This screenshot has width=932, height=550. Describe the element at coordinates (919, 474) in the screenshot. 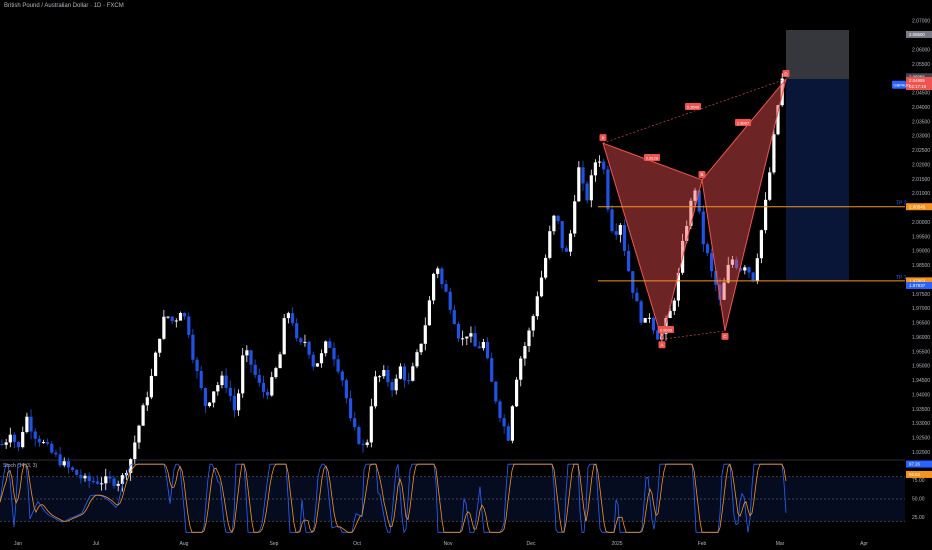

I see `stoch-d-badge` at that location.